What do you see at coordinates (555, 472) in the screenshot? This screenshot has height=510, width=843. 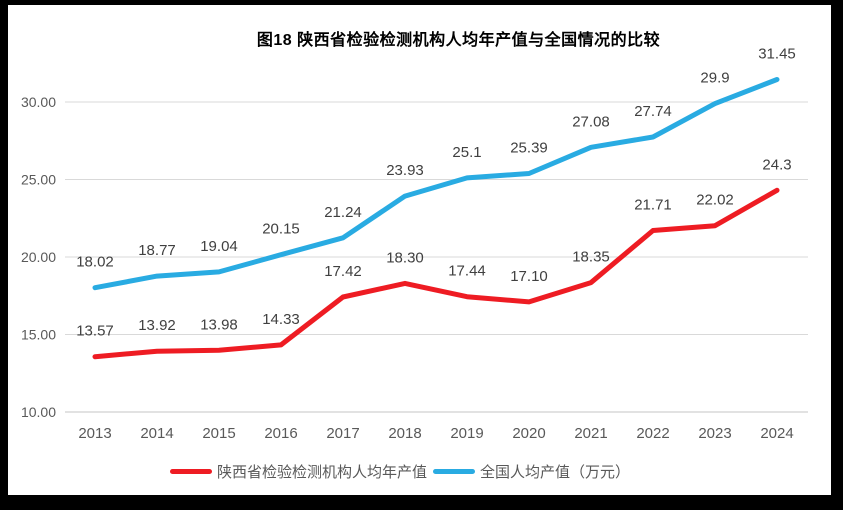 I see `legend-label-national: 全国人均产值（万元）` at bounding box center [555, 472].